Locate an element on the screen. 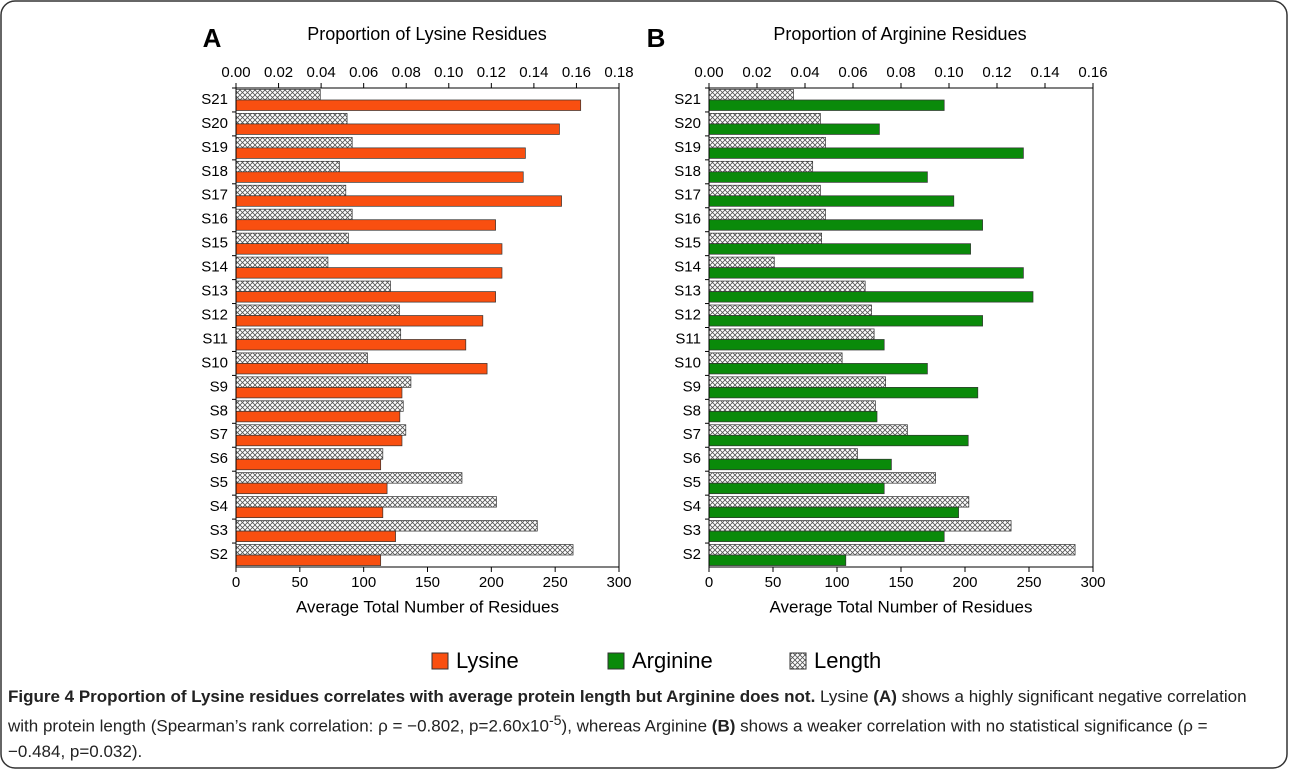 Image resolution: width=1290 pixels, height=771 pixels. y-tick-label: S8 is located at coordinates (692, 410).